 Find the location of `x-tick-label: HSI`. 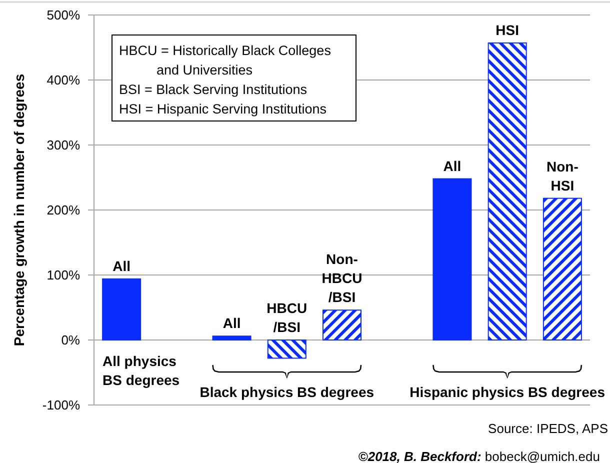

x-tick-label: HSI is located at coordinates (508, 30).